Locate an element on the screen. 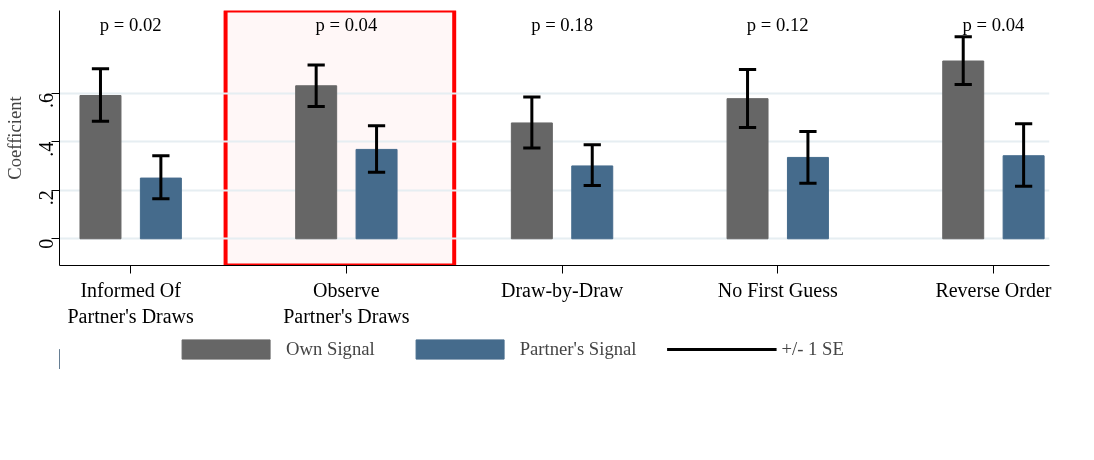 The height and width of the screenshot is (460, 1094). y-tick-label: .2 is located at coordinates (46, 198).